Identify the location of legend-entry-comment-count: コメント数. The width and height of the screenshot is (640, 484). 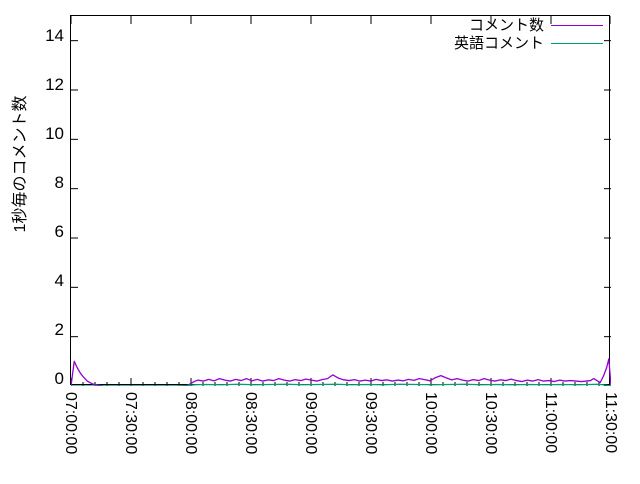
(523, 25).